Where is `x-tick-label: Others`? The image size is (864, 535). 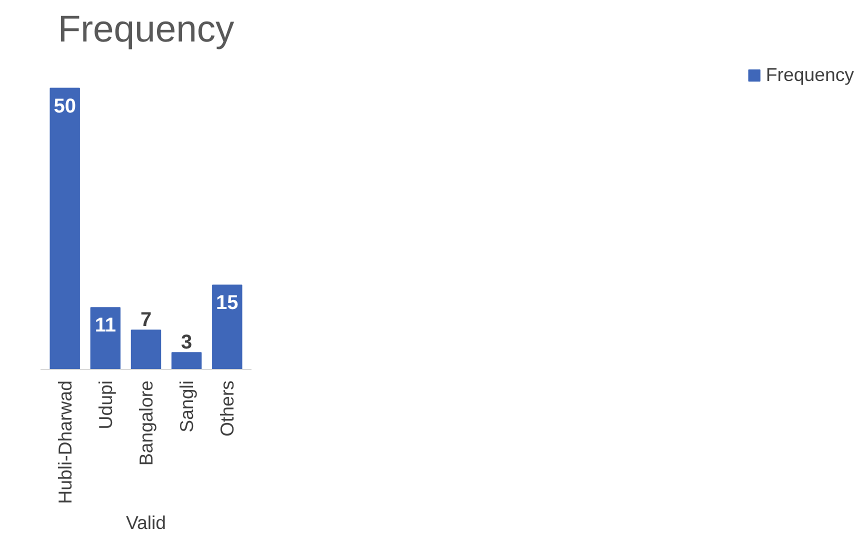
x-tick-label: Others is located at coordinates (227, 408).